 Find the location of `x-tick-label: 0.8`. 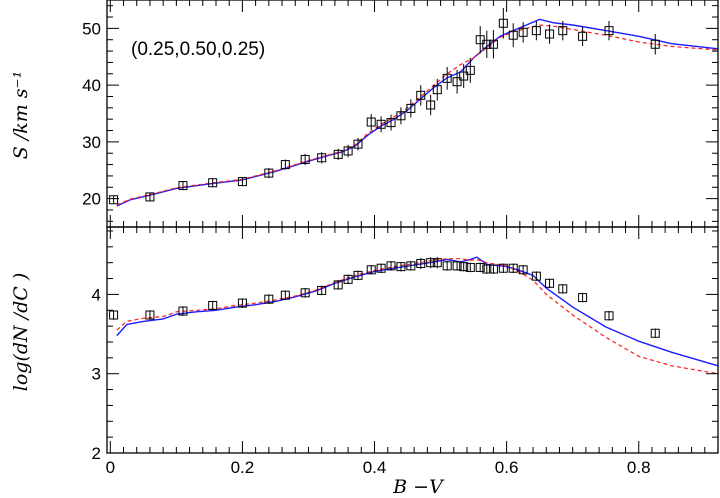

x-tick-label: 0.8 is located at coordinates (639, 467).